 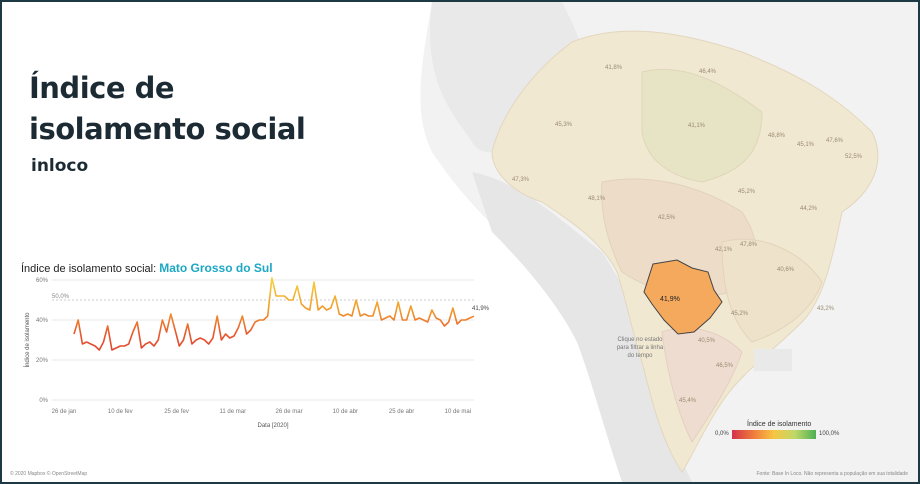 I want to click on x-tick-label: 10 de fev, so click(x=120, y=412).